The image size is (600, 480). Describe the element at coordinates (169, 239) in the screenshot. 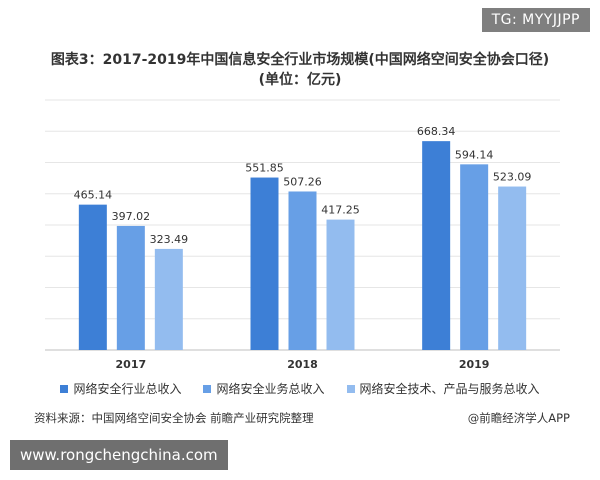

I see `data-label: 323.49` at that location.